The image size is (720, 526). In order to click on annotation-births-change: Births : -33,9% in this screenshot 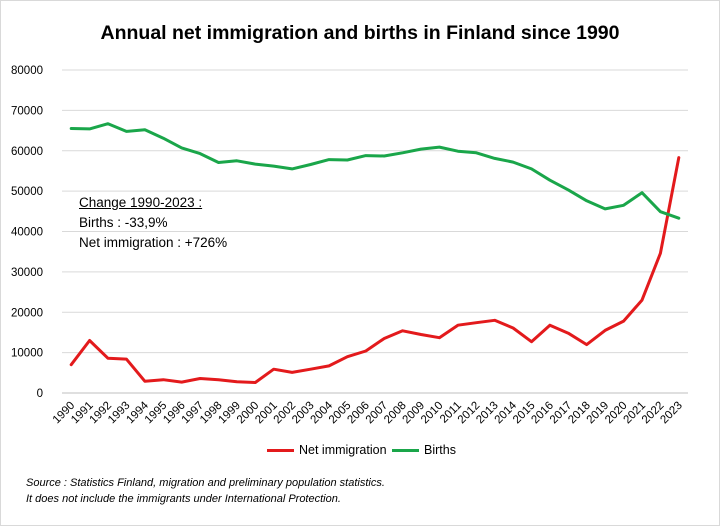, I will do `click(123, 222)`.